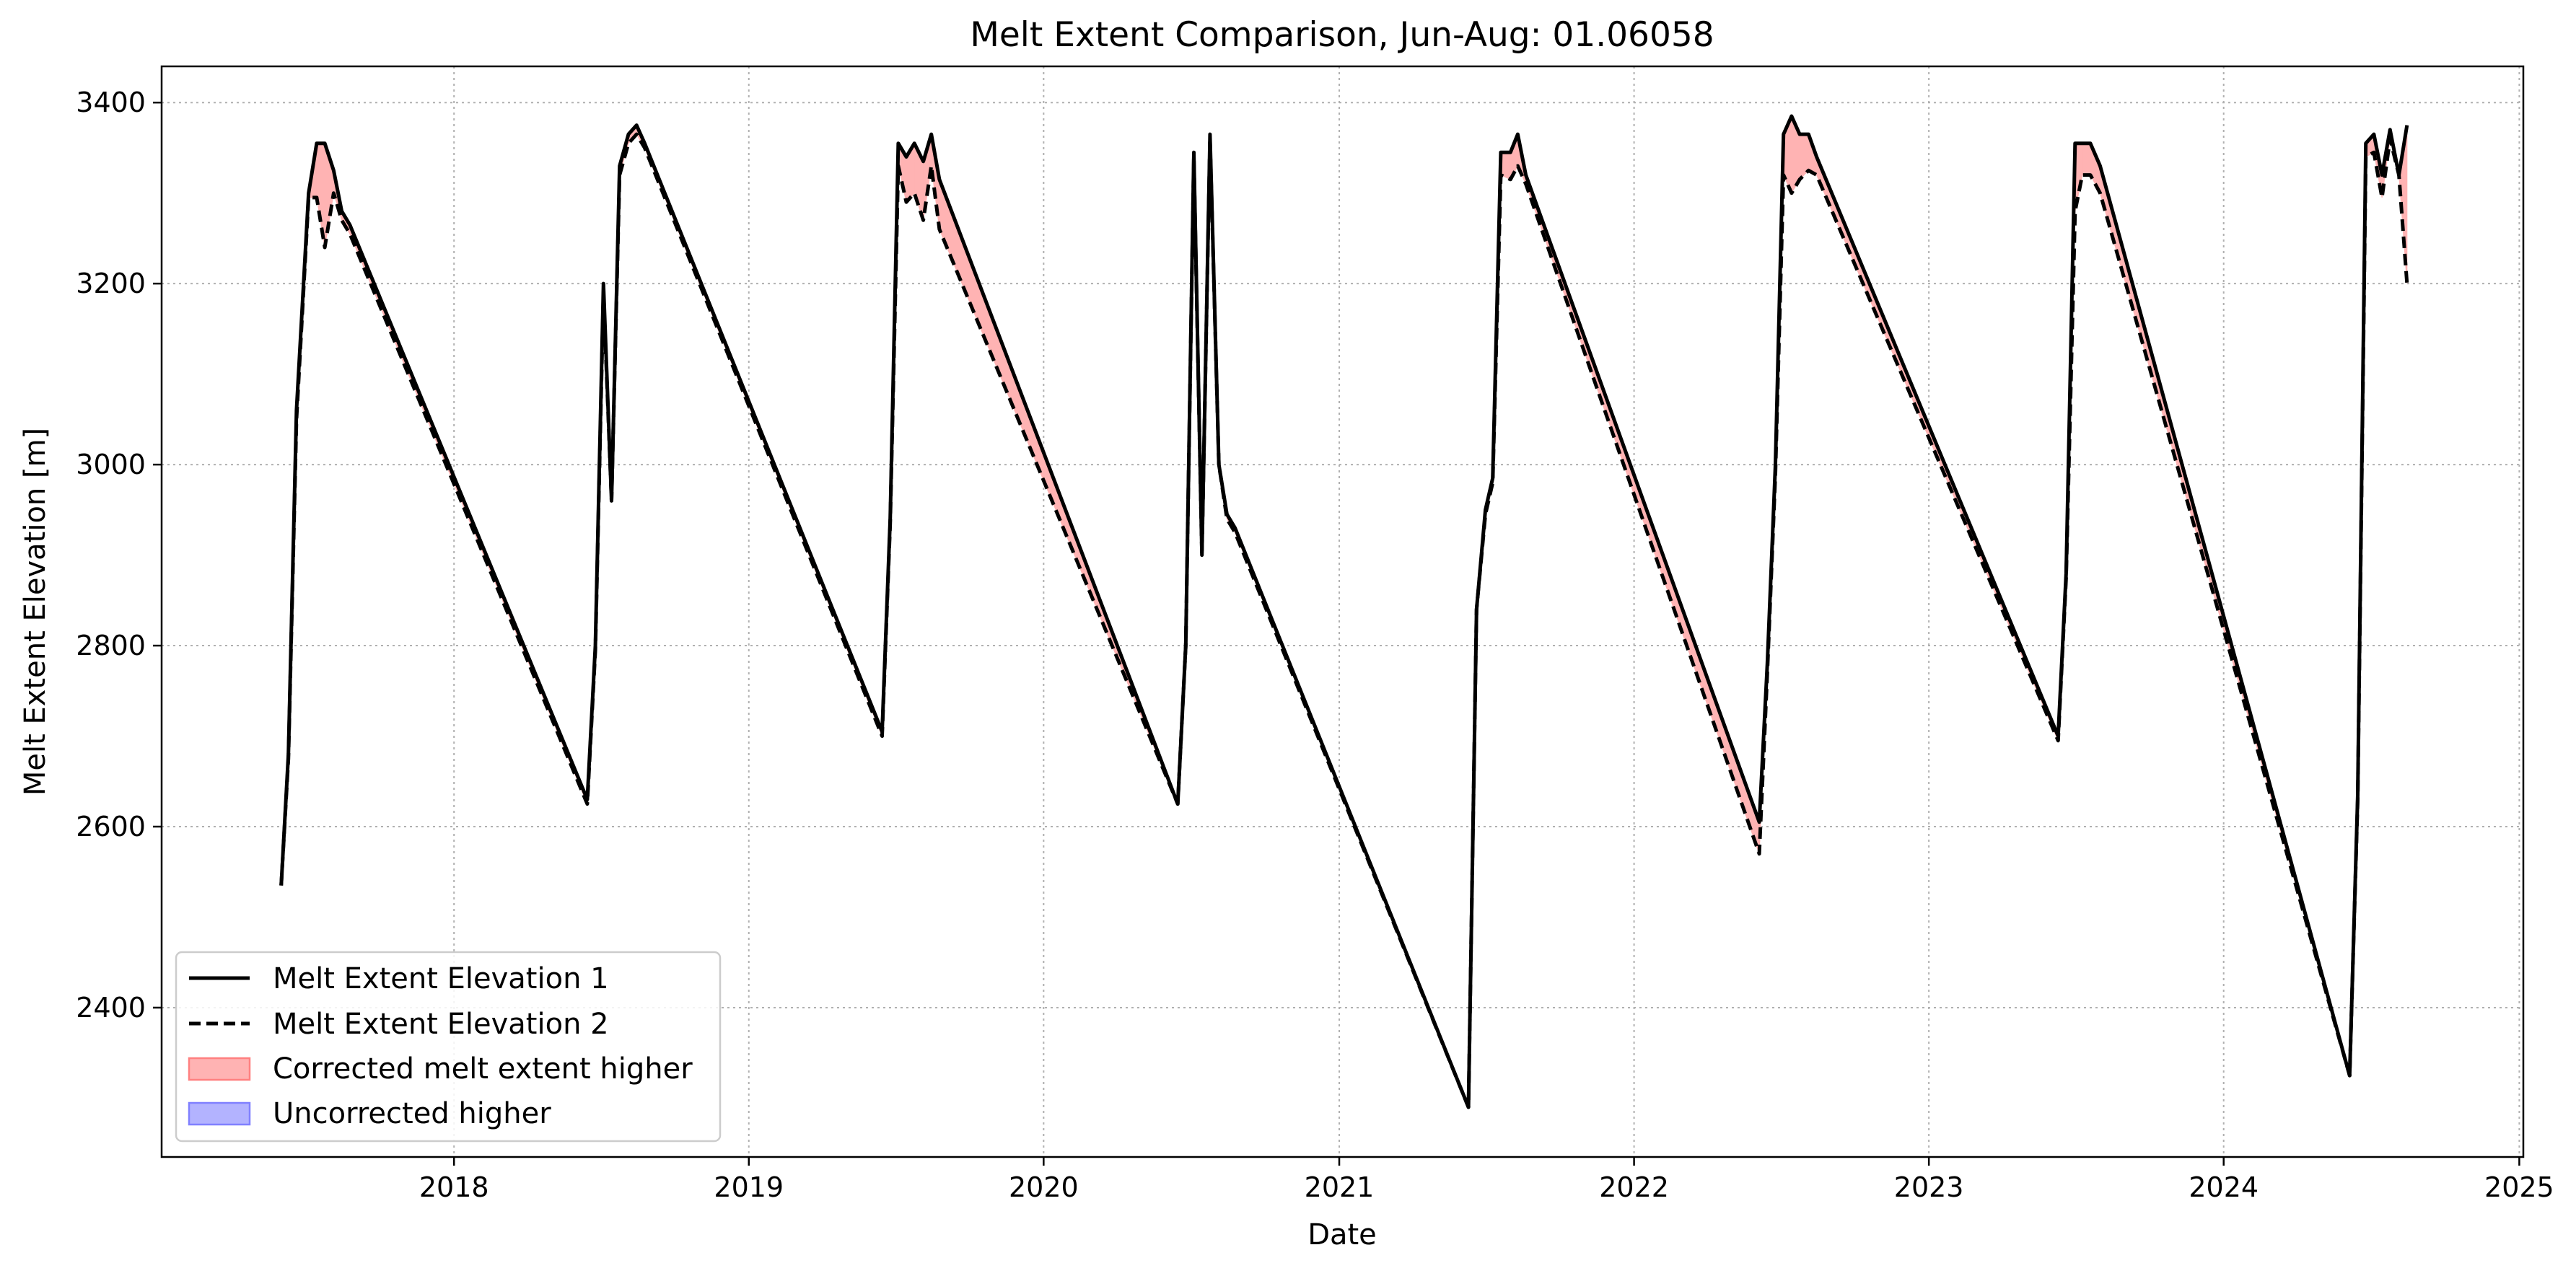 This screenshot has height=1276, width=2576. What do you see at coordinates (2086, 160) in the screenshot?
I see `corrected-higher-fill` at bounding box center [2086, 160].